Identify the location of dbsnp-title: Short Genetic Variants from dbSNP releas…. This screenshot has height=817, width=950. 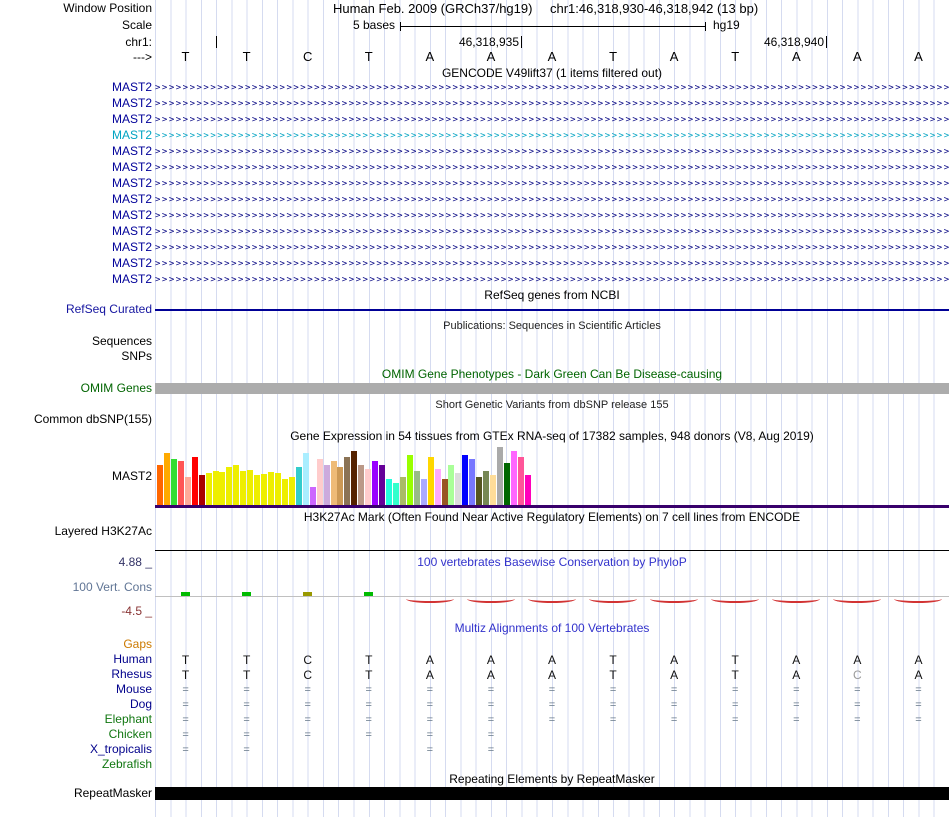
(552, 405).